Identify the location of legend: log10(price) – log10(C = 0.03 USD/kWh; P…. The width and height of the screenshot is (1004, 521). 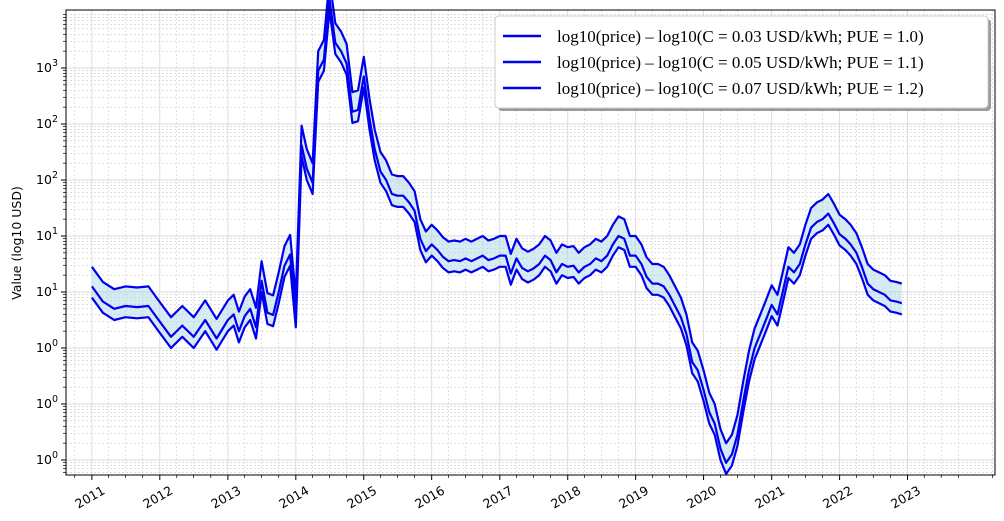
(742, 63).